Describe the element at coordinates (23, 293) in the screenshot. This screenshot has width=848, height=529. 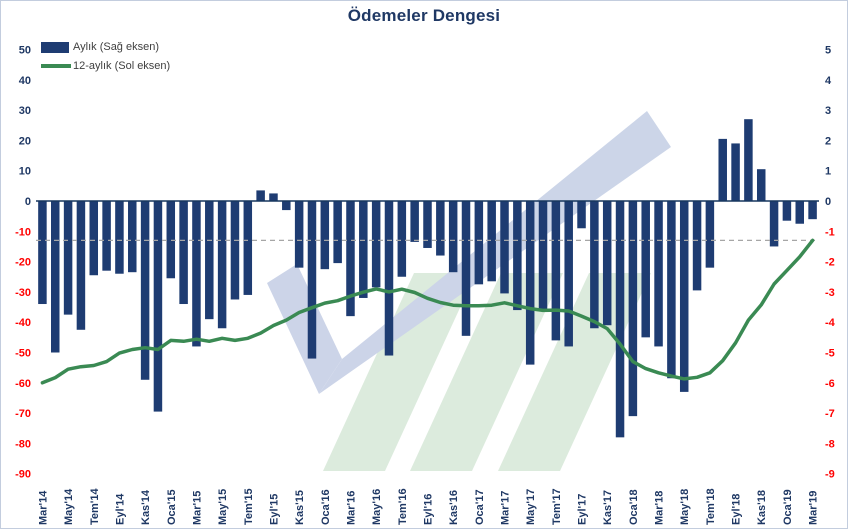
I see `left-axis-tick-label: -30` at that location.